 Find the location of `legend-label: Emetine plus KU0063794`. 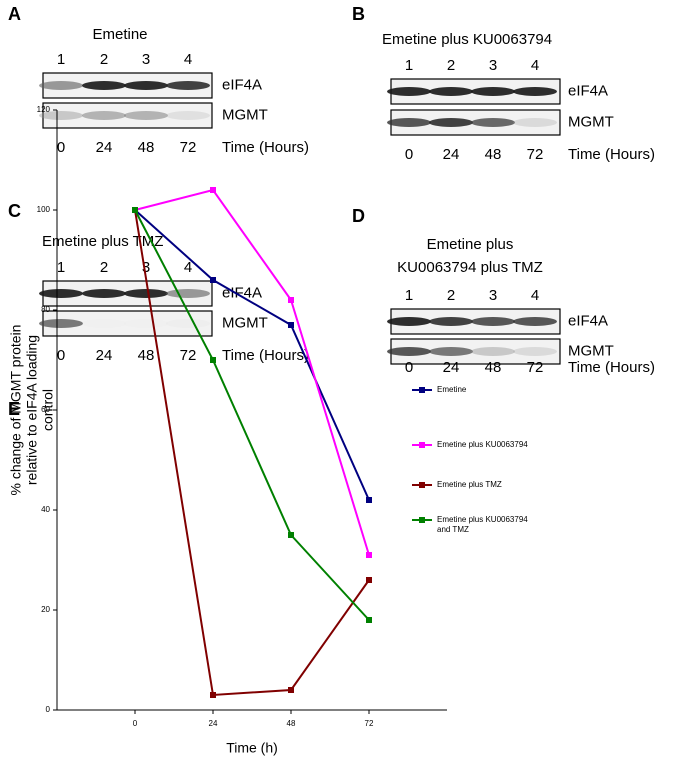

legend-label: Emetine plus KU0063794 is located at coordinates (482, 444).